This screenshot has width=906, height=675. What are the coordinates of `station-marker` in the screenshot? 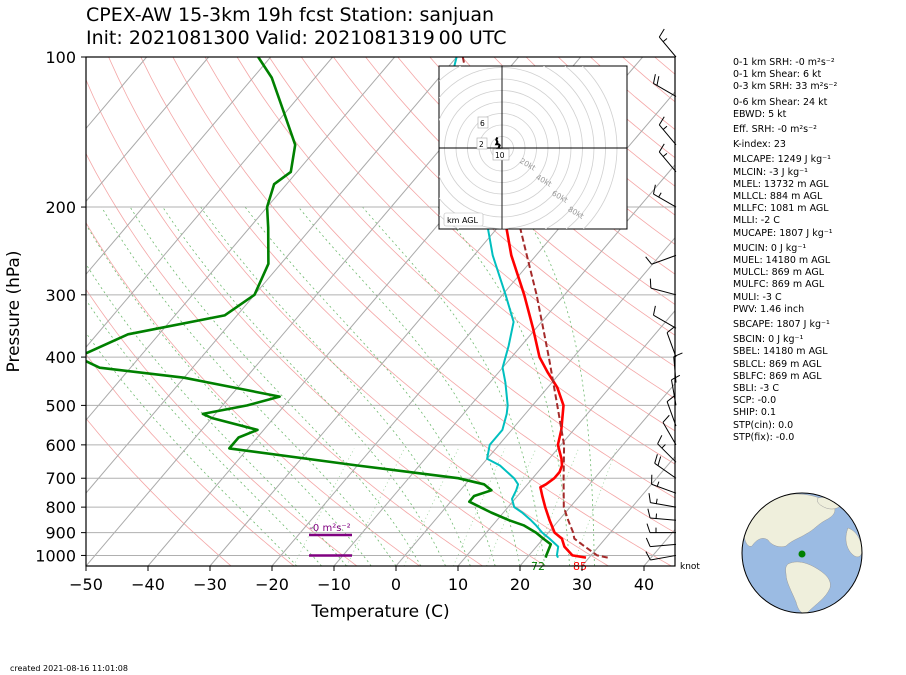 It's located at (802, 554).